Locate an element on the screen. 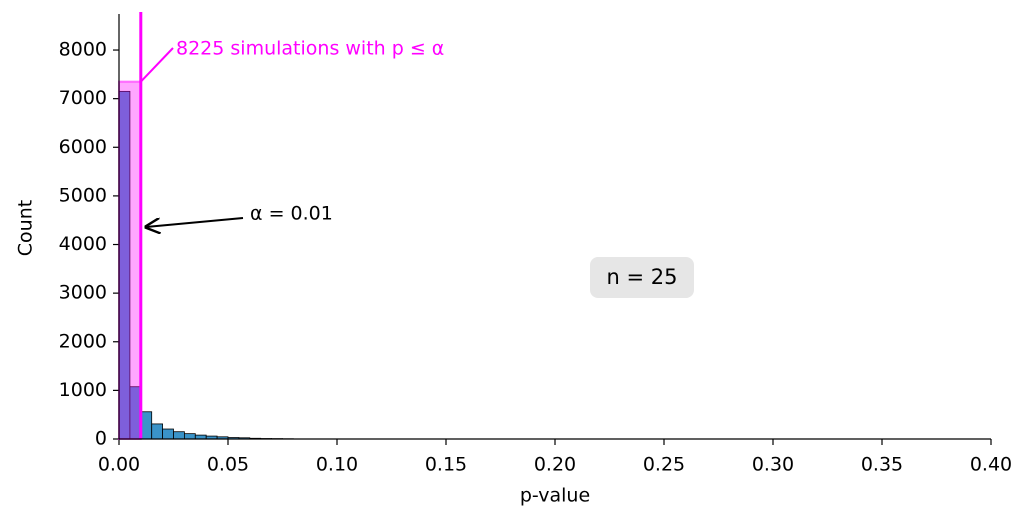 The width and height of the screenshot is (1031, 523). annotation-box is located at coordinates (642, 277).